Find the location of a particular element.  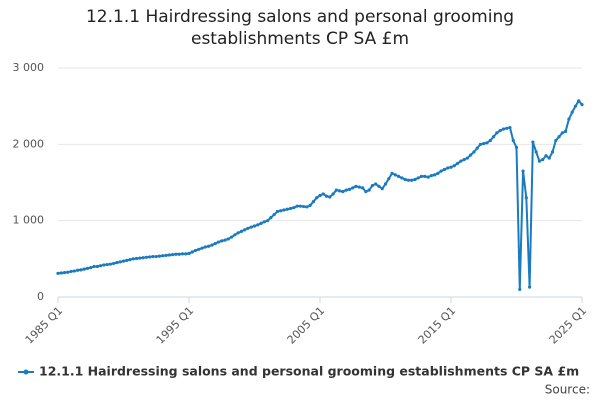

y-tick-label: 1 000 is located at coordinates (29, 220).